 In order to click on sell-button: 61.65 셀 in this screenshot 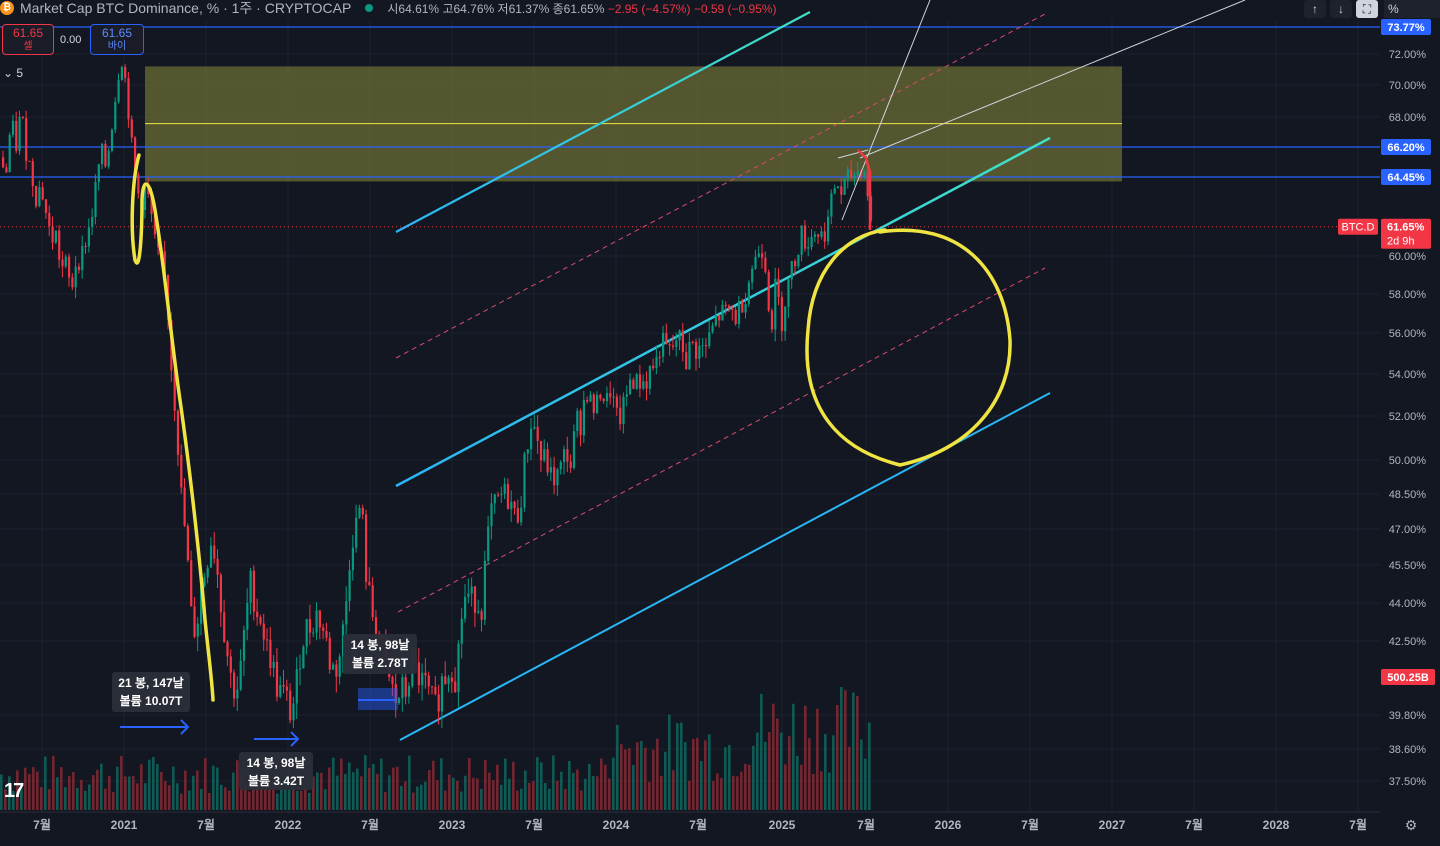, I will do `click(28, 39)`.